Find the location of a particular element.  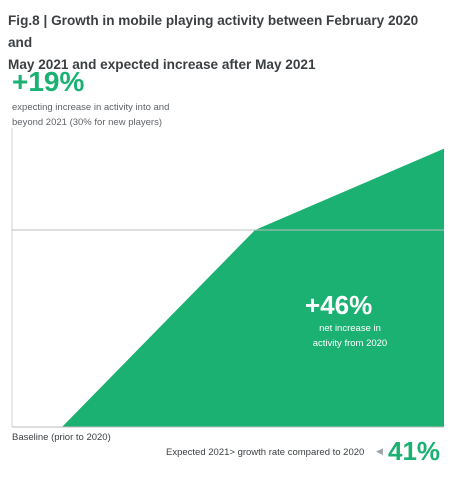

expected-increase-caption-line1: expecting increase in activity into and is located at coordinates (91, 107).